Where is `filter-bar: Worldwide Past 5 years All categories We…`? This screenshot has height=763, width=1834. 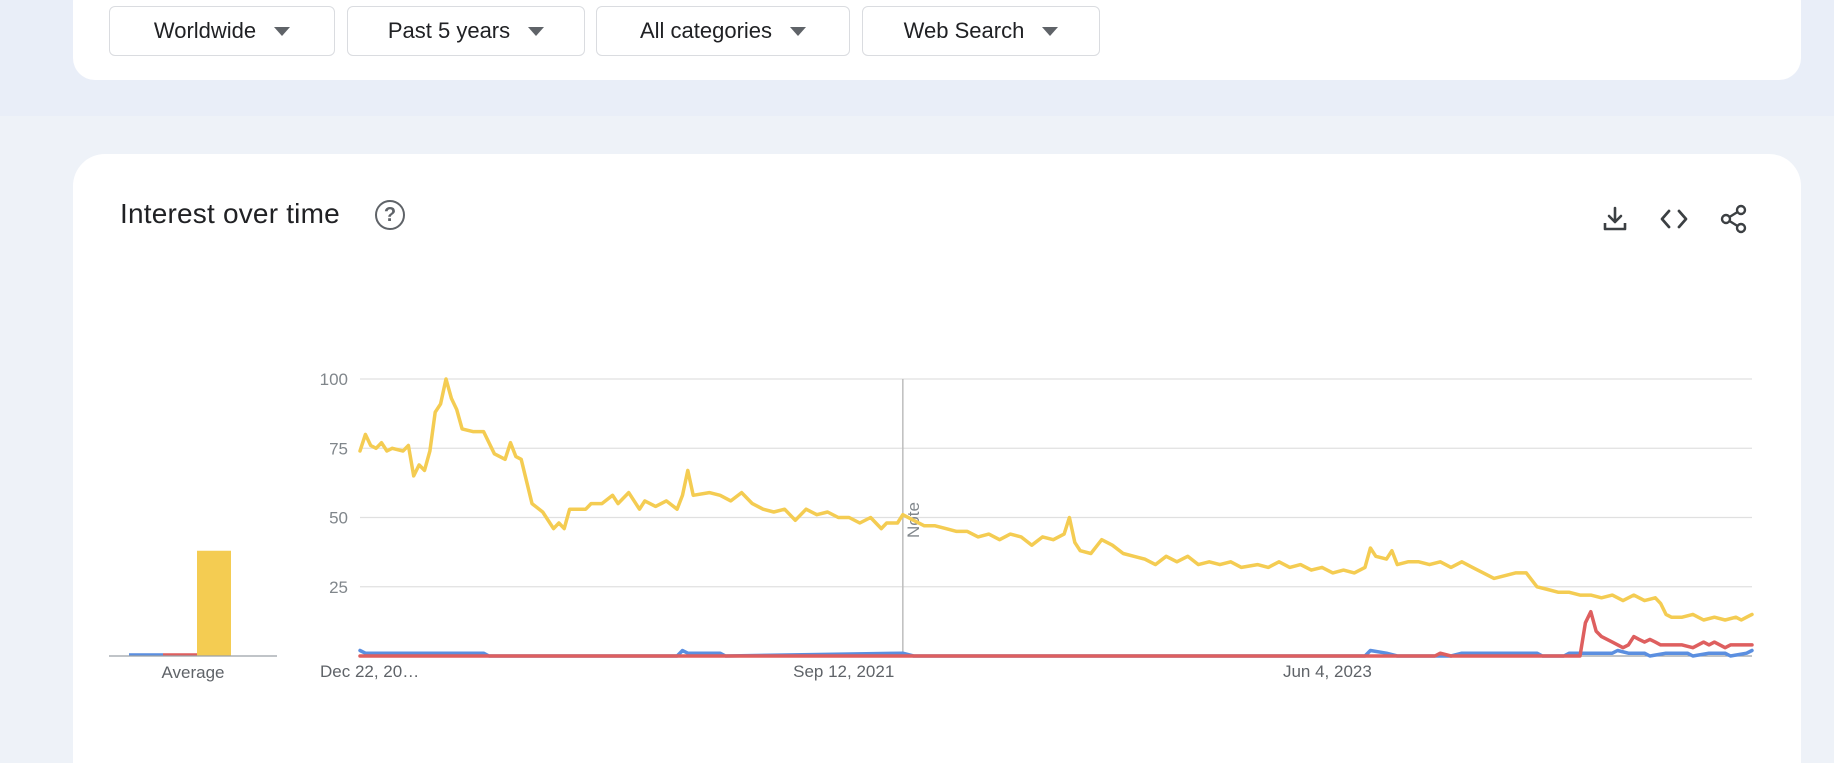 filter-bar: Worldwide Past 5 years All categories We… is located at coordinates (937, 40).